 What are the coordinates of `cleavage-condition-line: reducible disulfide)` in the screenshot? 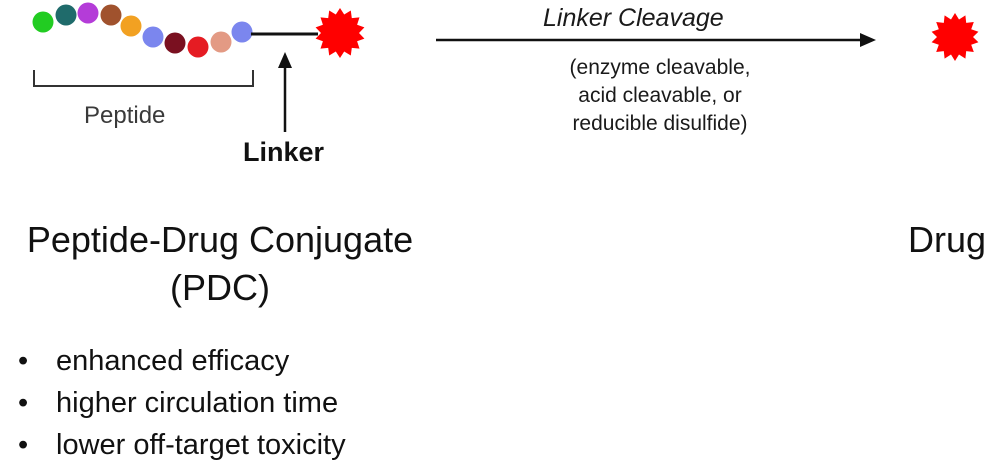 It's located at (660, 123).